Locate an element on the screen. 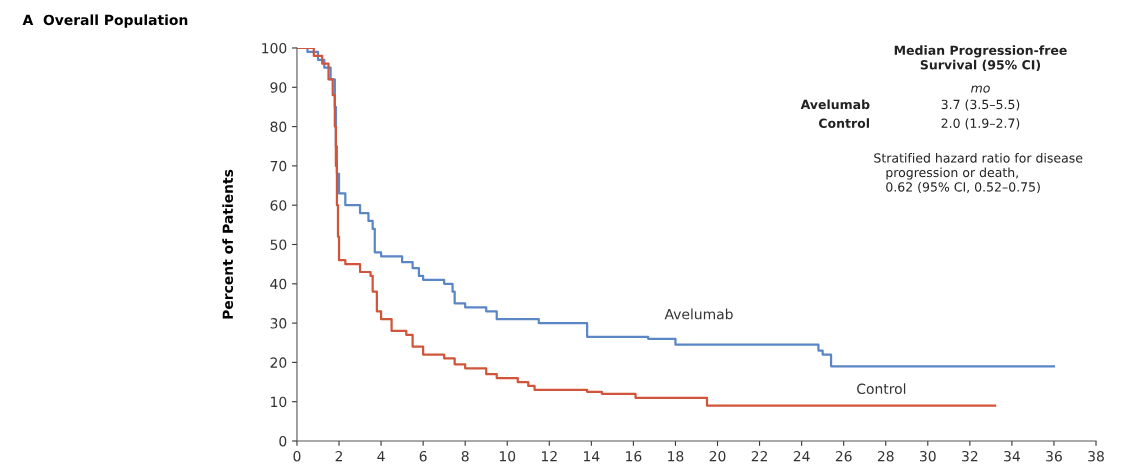 The width and height of the screenshot is (1127, 469). x-tick-label: 36 is located at coordinates (1054, 456).